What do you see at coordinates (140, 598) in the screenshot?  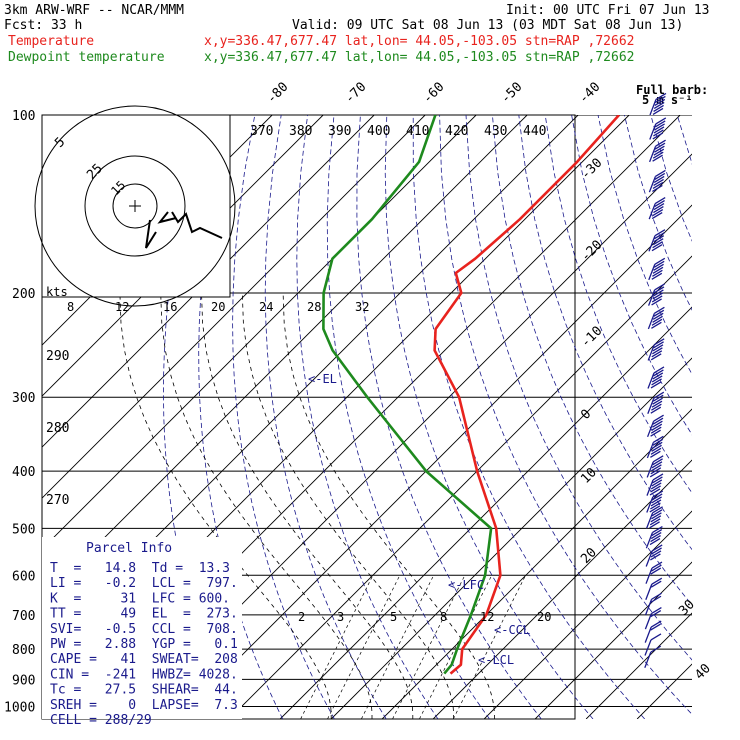 I see `parcel-row: K = 31 LFC = 600.` at bounding box center [140, 598].